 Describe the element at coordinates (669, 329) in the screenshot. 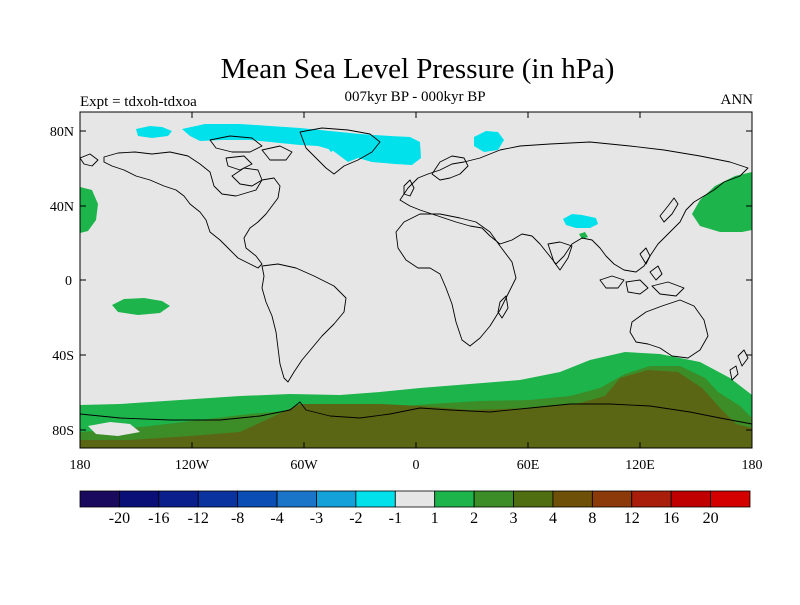

I see `coastline-australia` at that location.